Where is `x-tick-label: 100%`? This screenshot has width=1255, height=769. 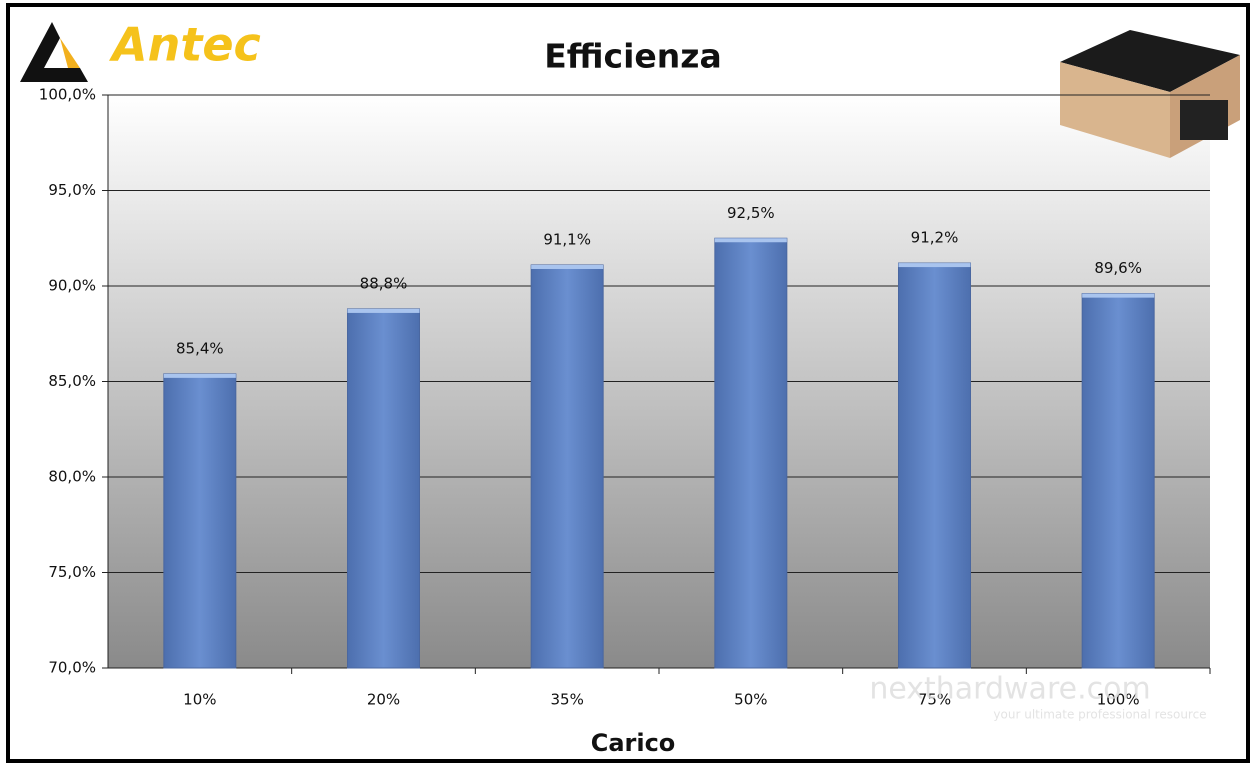
x-tick-label: 100% is located at coordinates (1118, 700).